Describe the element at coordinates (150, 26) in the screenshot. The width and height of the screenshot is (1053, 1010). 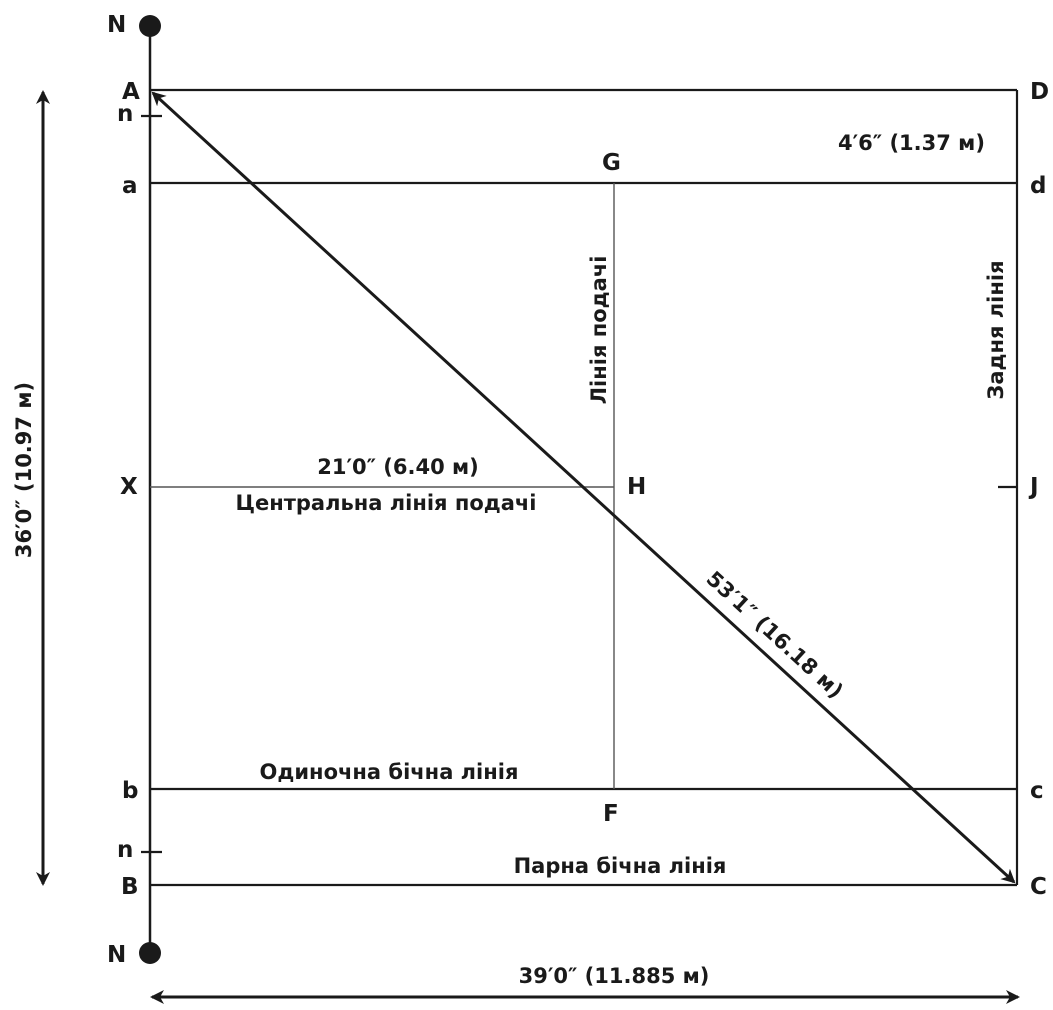
I see `net-post-top` at that location.